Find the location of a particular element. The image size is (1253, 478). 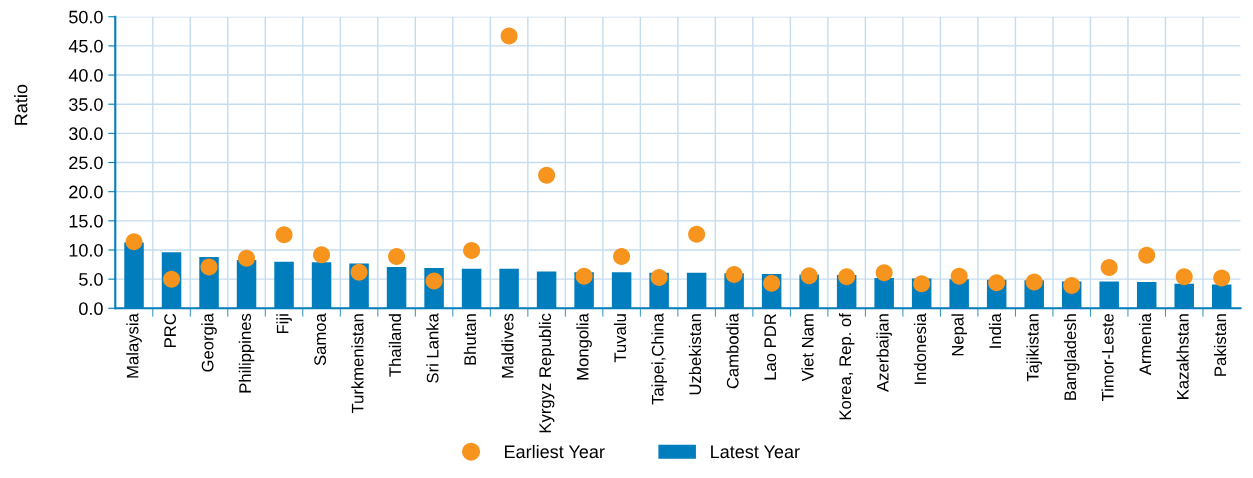

x-tick-label: Sri Lanka is located at coordinates (432, 348).